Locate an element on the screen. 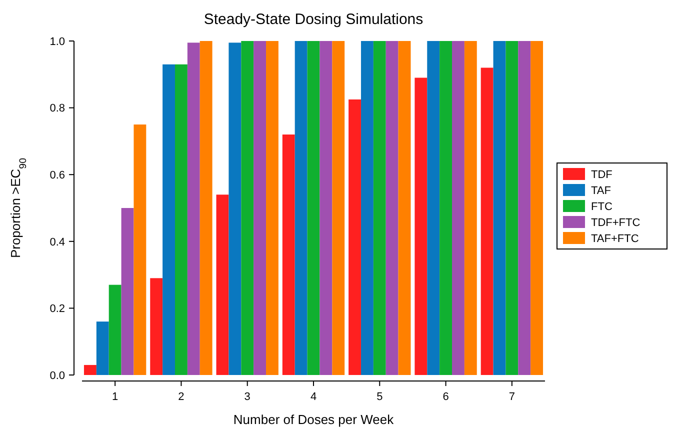  legend-label: TDF is located at coordinates (602, 175).